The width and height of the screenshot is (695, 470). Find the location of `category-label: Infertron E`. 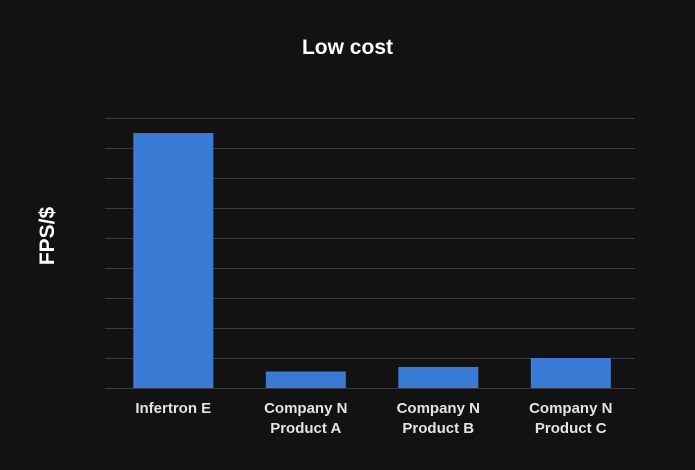

category-label: Infertron E is located at coordinates (173, 409).